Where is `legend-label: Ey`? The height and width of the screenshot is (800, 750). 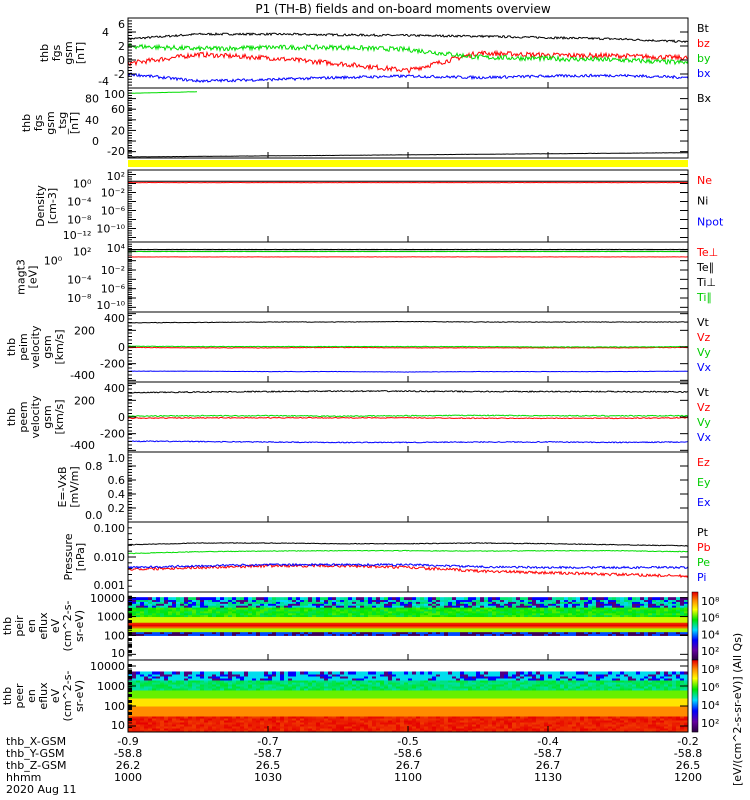 legend-label: Ey is located at coordinates (704, 482).